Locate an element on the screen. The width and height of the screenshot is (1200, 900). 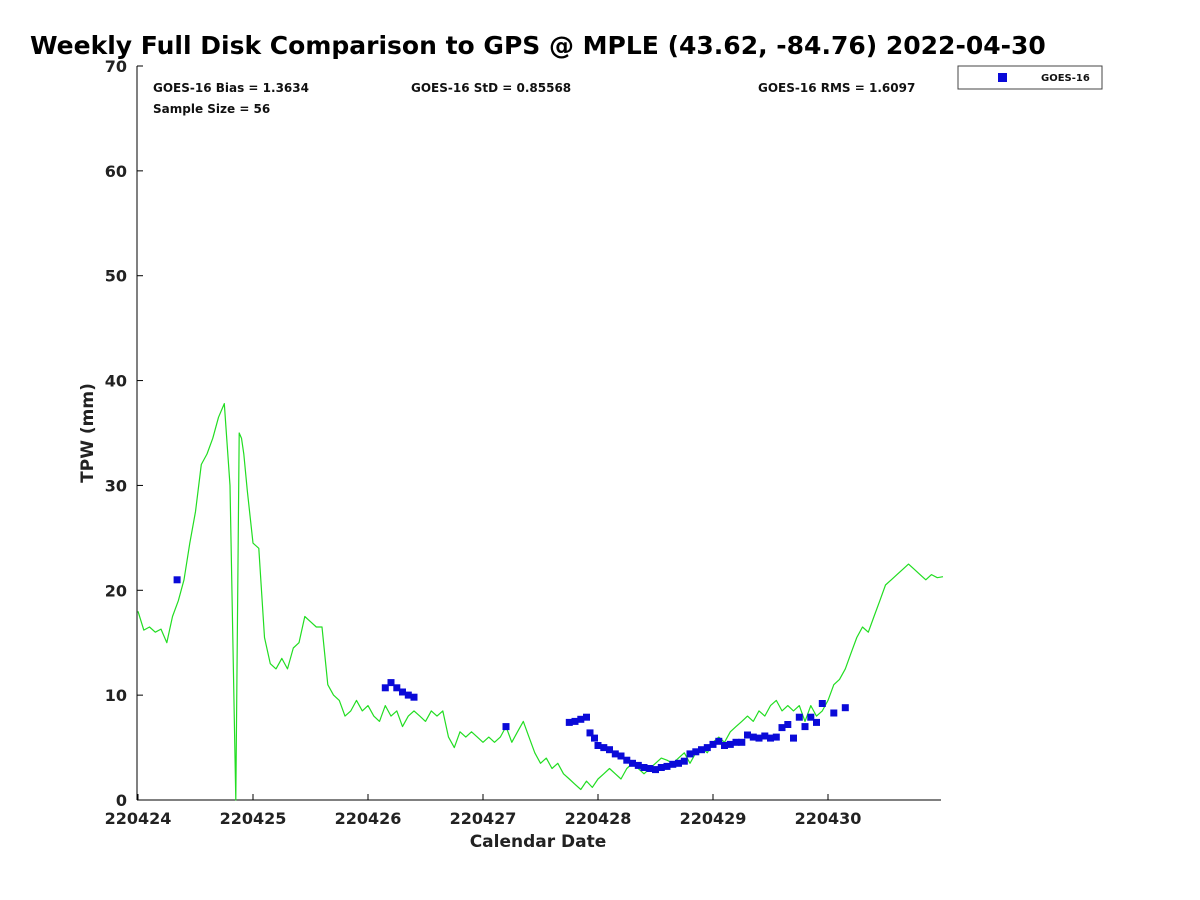
std-stat: GOES-16 StD = 0.85568 is located at coordinates (491, 88).